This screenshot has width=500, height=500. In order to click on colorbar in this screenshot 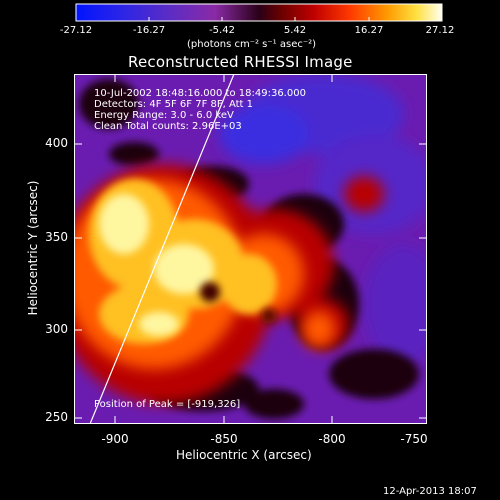, I will do `click(259, 12)`.